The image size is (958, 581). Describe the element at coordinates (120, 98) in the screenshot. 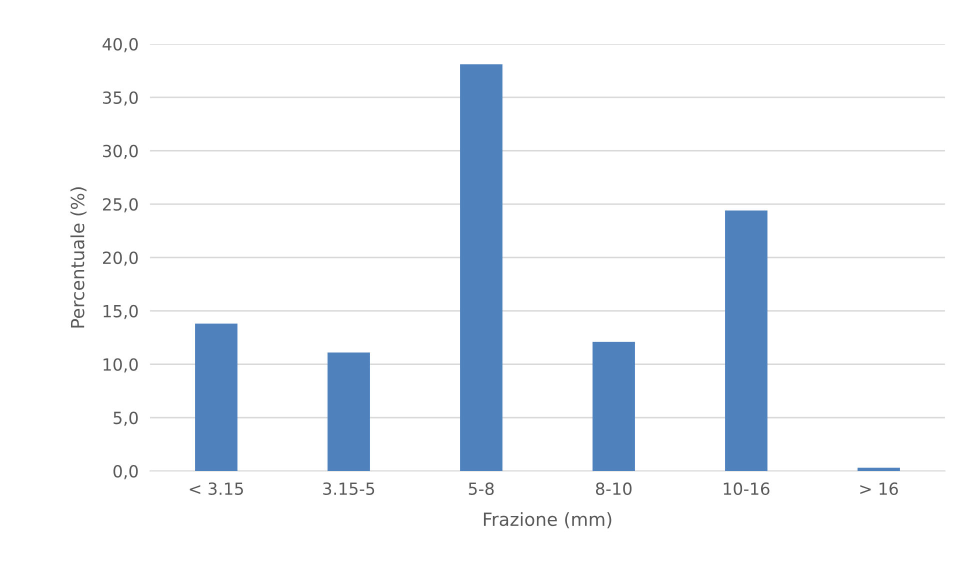

I see `y-tick-label: 35,0` at that location.